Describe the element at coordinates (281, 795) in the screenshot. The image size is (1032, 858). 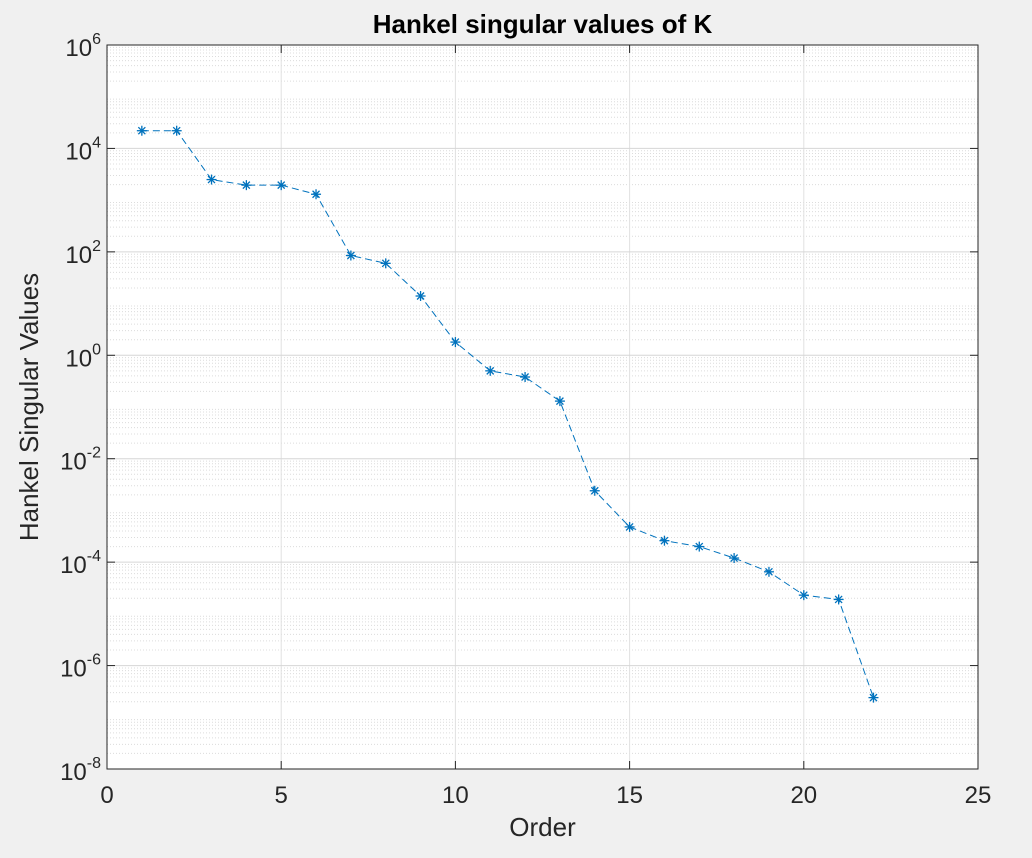
I see `x-tick-label: 5` at that location.